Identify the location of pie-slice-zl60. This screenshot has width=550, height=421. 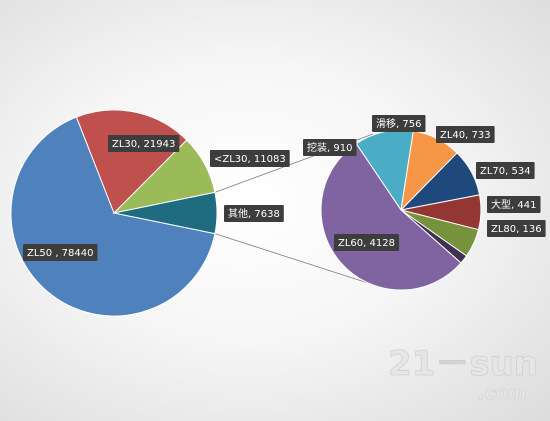
(391, 216).